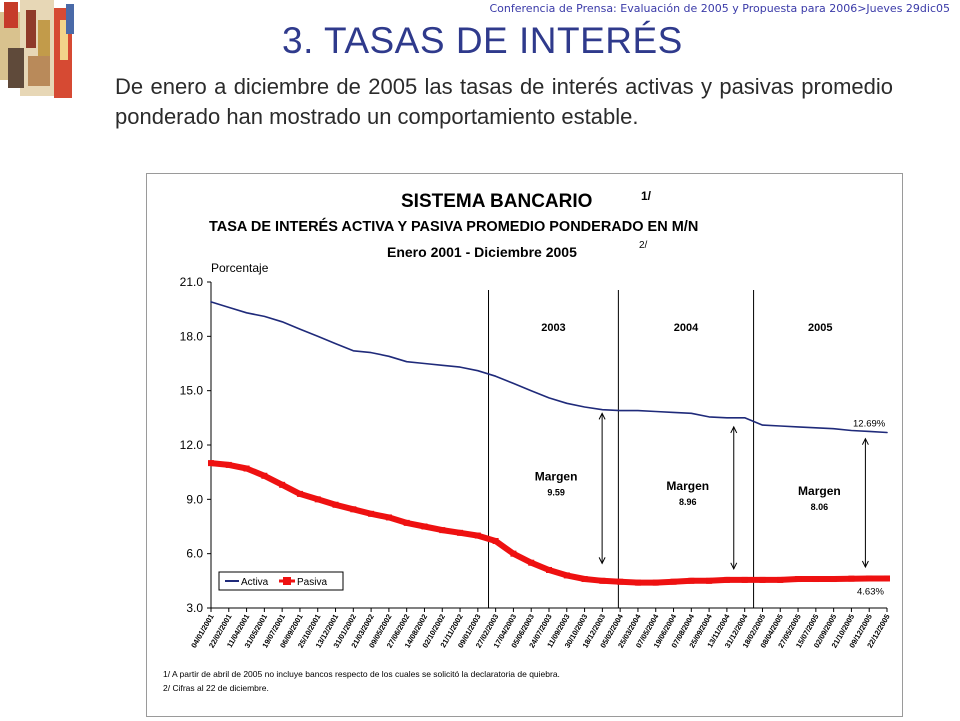 Image resolution: width=960 pixels, height=721 pixels. I want to click on year-label: 2004, so click(686, 328).